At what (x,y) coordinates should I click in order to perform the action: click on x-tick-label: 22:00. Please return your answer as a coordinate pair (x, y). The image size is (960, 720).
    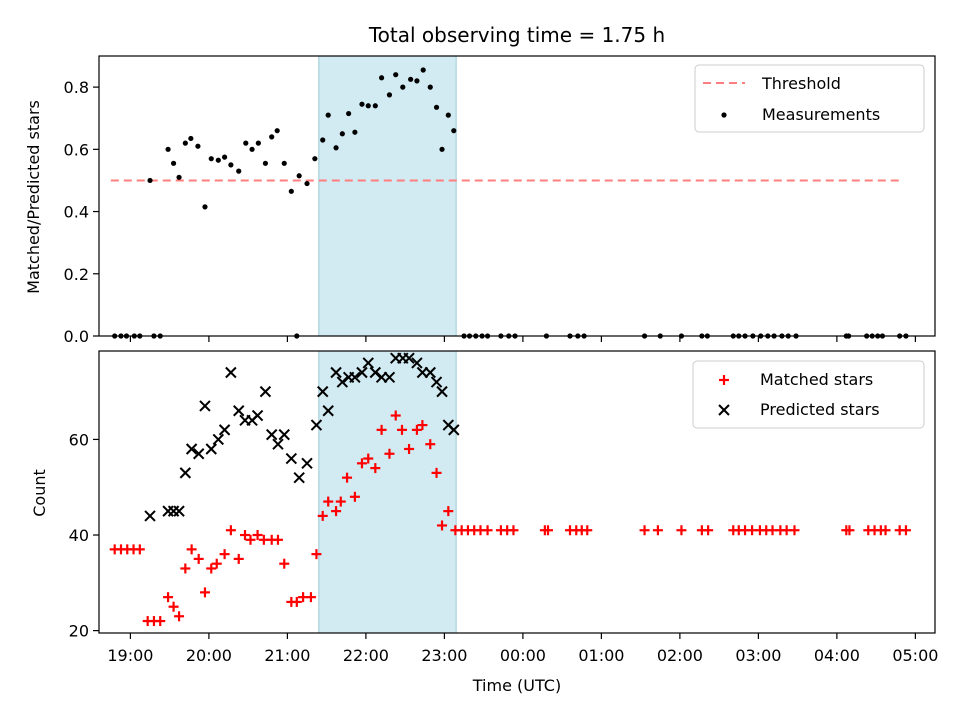
    Looking at the image, I should click on (366, 655).